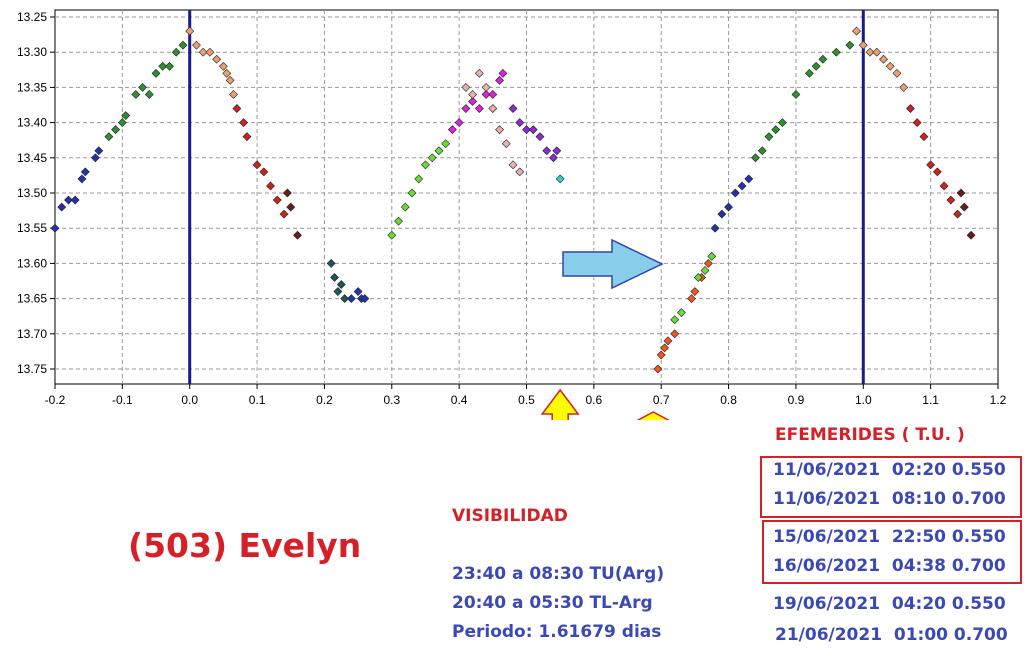  What do you see at coordinates (245, 545) in the screenshot?
I see `asteroid-title: (503) Evelyn` at bounding box center [245, 545].